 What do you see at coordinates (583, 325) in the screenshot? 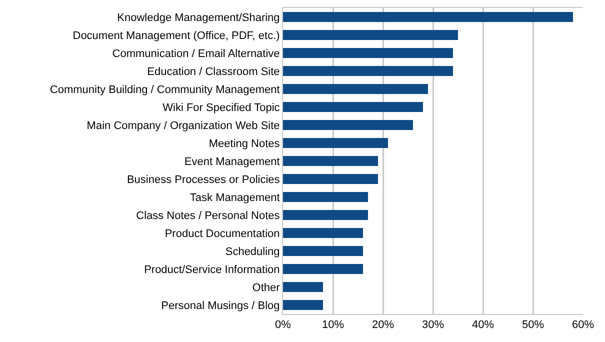
I see `x-tick-label: 60%` at bounding box center [583, 325].